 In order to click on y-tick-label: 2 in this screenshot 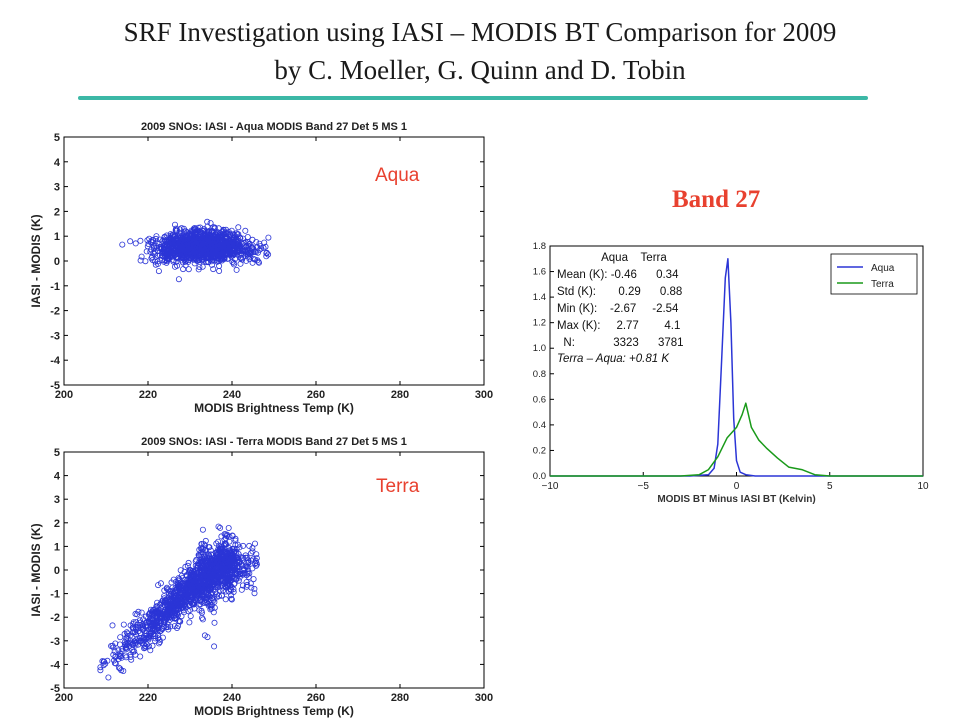, I will do `click(57, 212)`.